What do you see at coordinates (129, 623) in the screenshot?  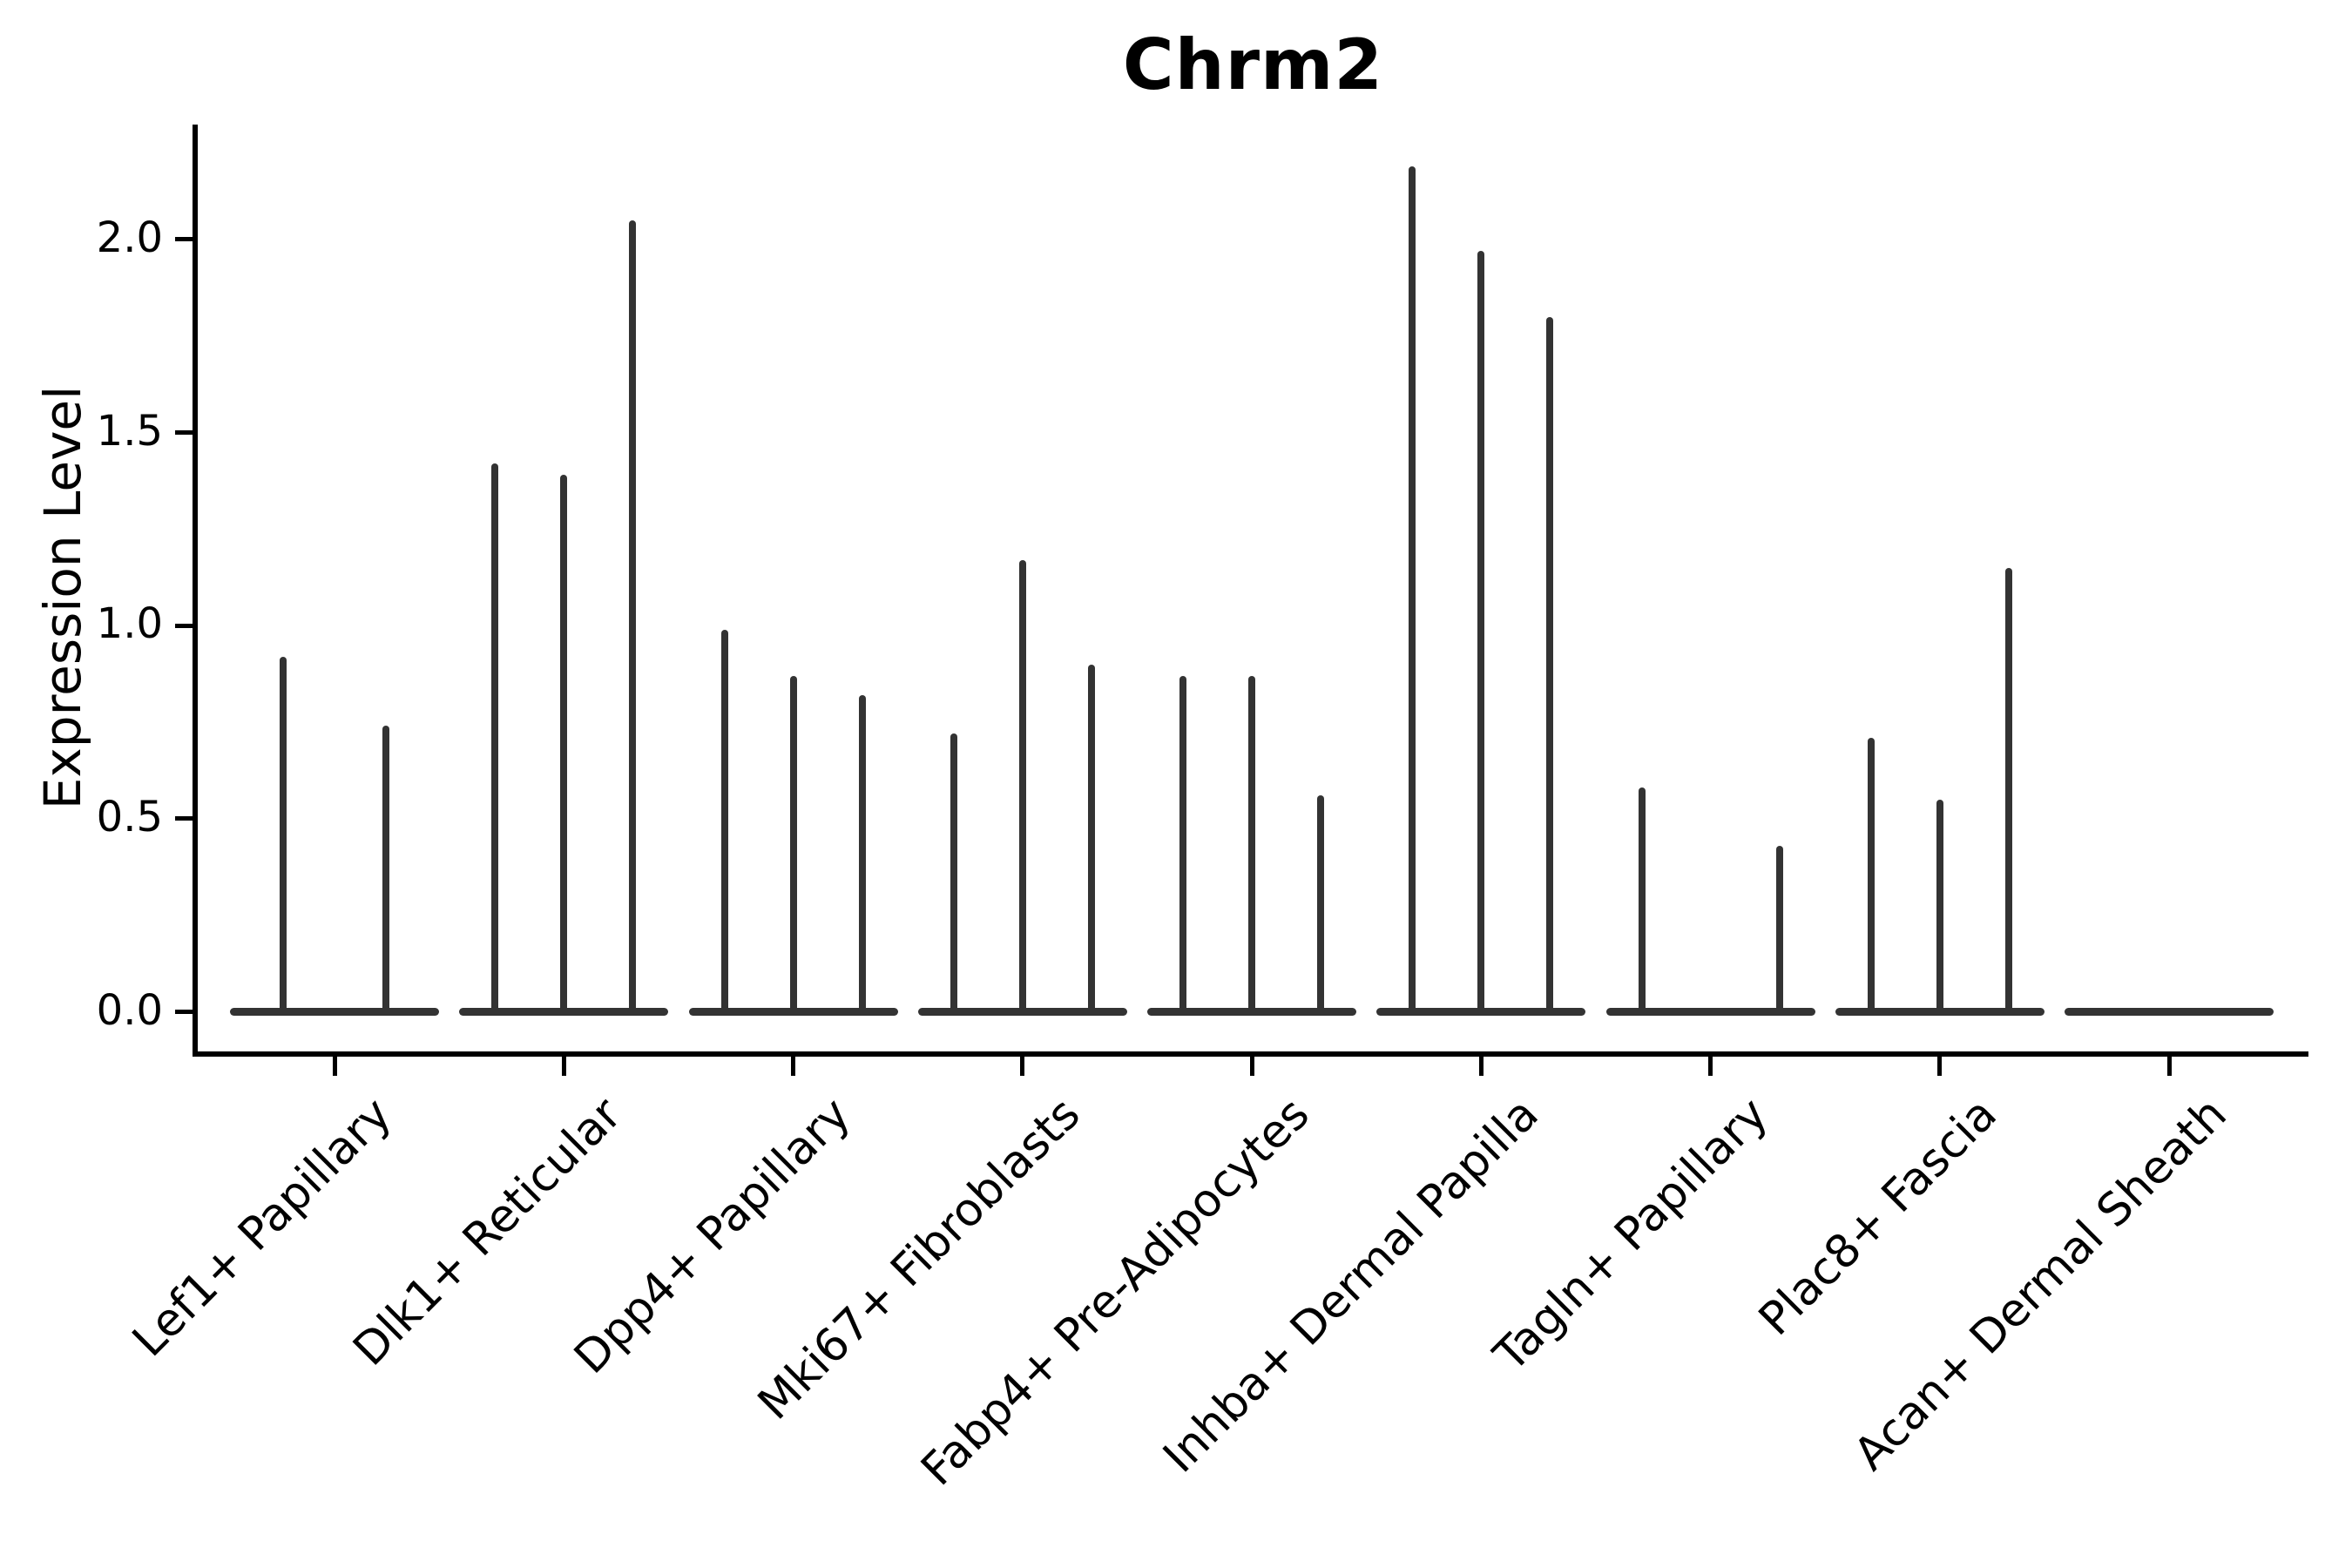 I see `y-tick-label: 1.0` at bounding box center [129, 623].